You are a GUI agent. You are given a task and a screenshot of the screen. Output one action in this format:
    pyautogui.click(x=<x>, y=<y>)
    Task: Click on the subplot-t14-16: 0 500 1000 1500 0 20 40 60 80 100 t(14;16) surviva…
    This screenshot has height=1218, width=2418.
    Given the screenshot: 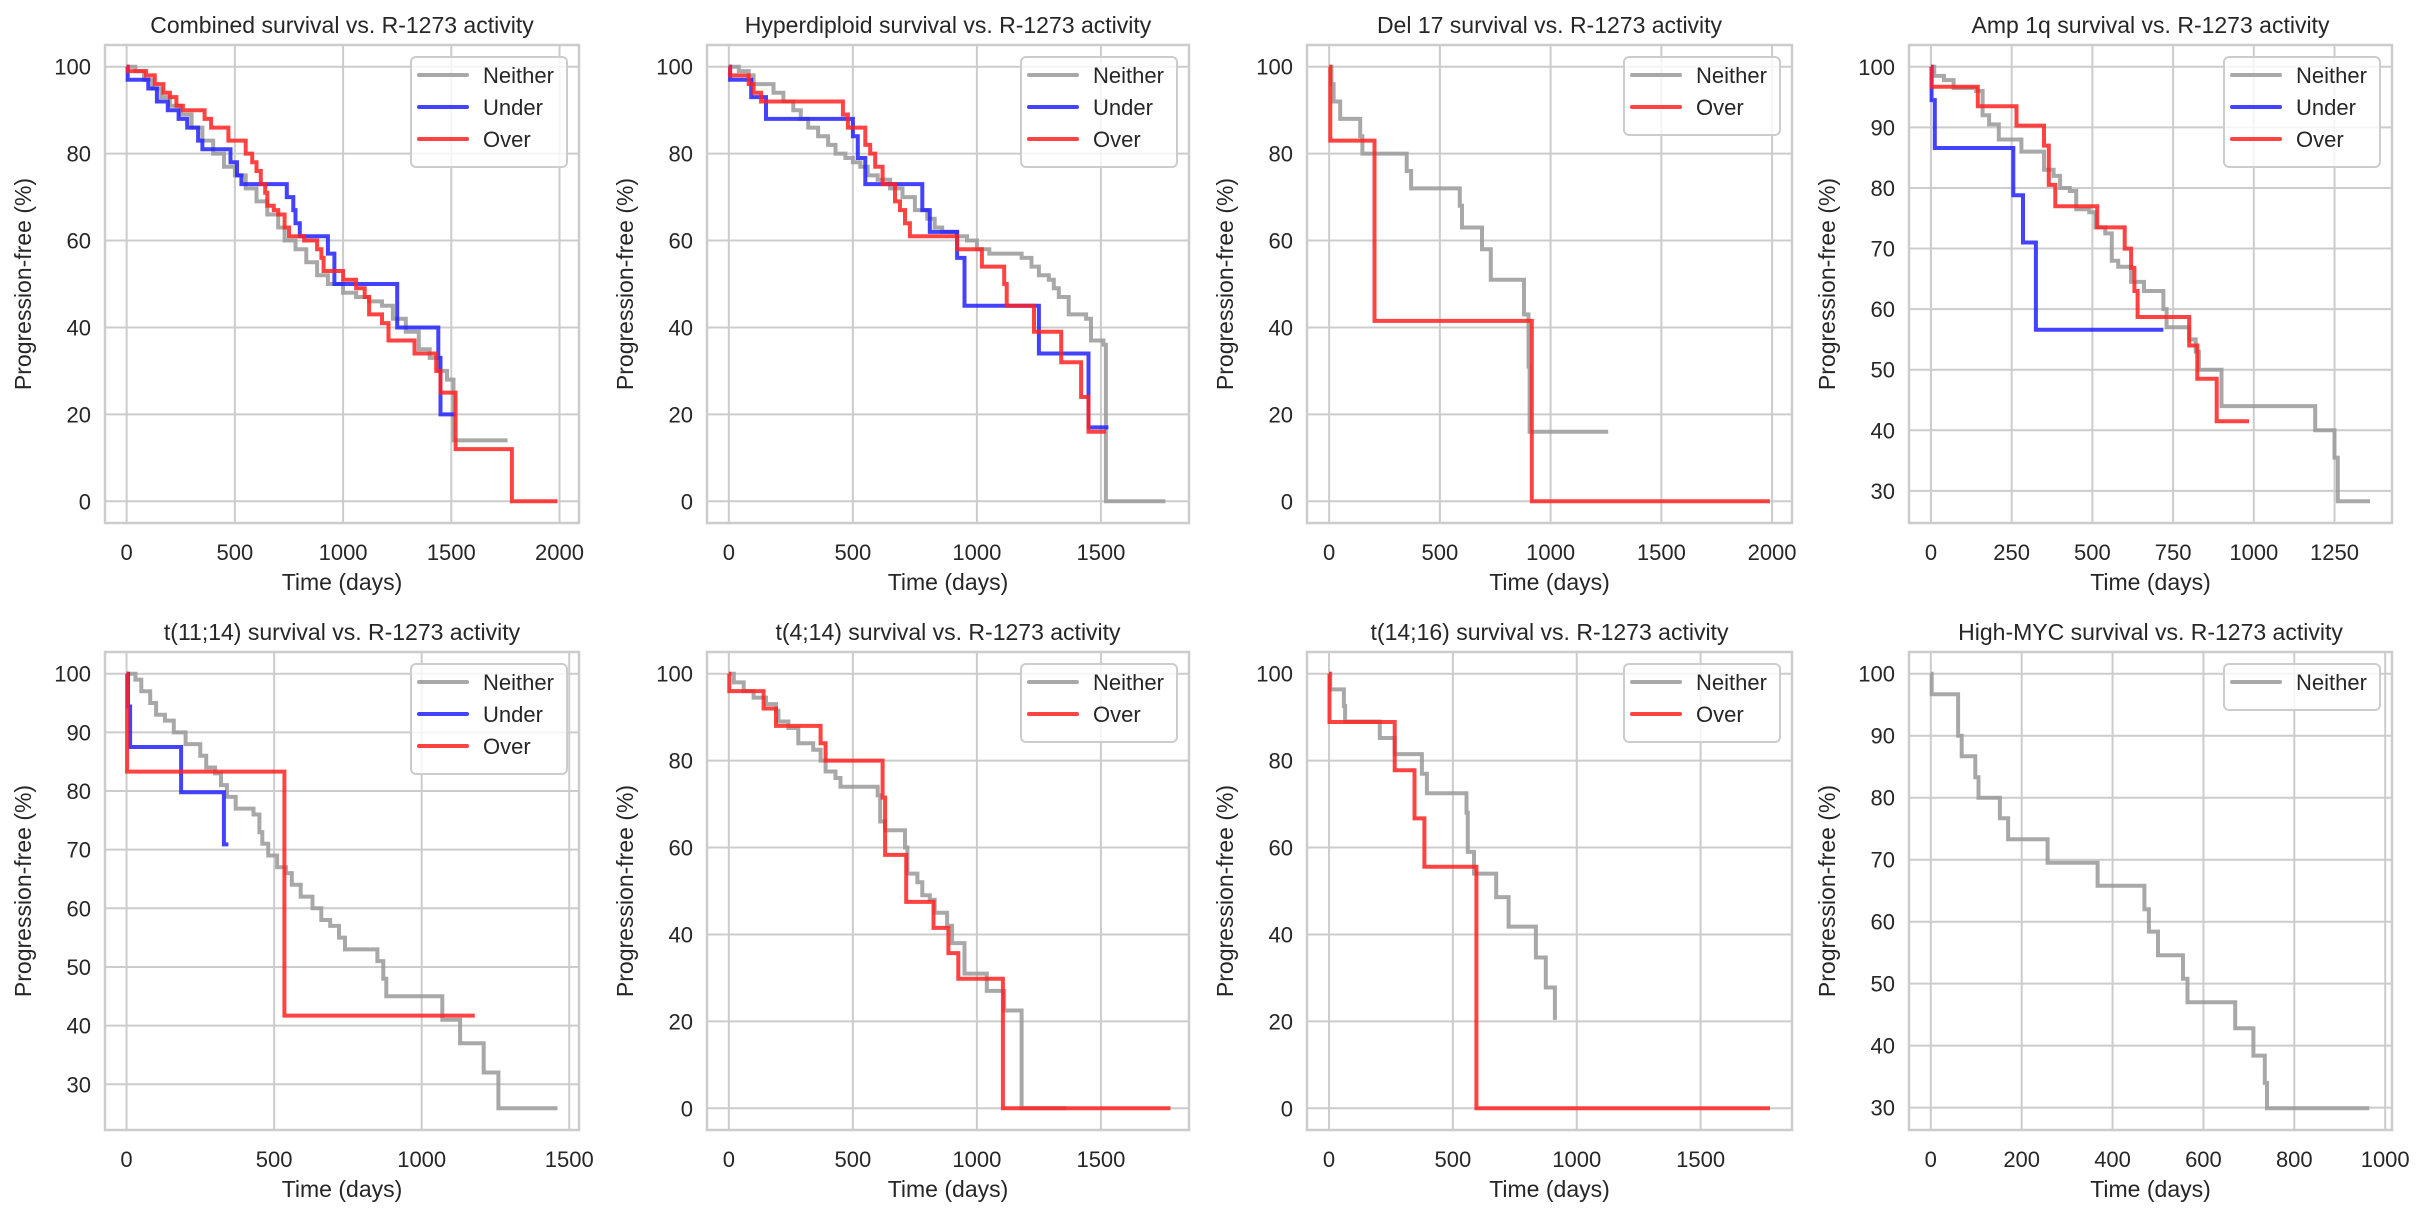 What is the action you would take?
    pyautogui.click(x=1503, y=910)
    